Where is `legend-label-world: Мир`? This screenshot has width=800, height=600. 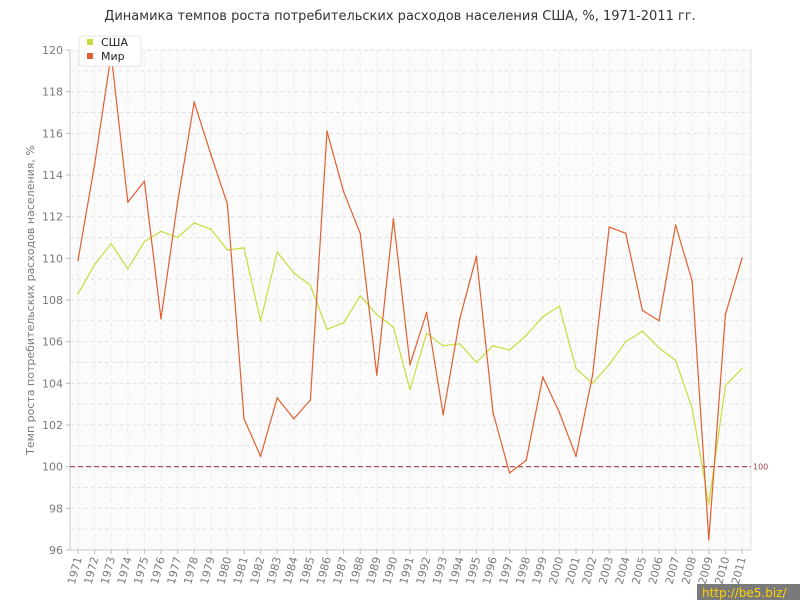
legend-label-world: Мир is located at coordinates (113, 56).